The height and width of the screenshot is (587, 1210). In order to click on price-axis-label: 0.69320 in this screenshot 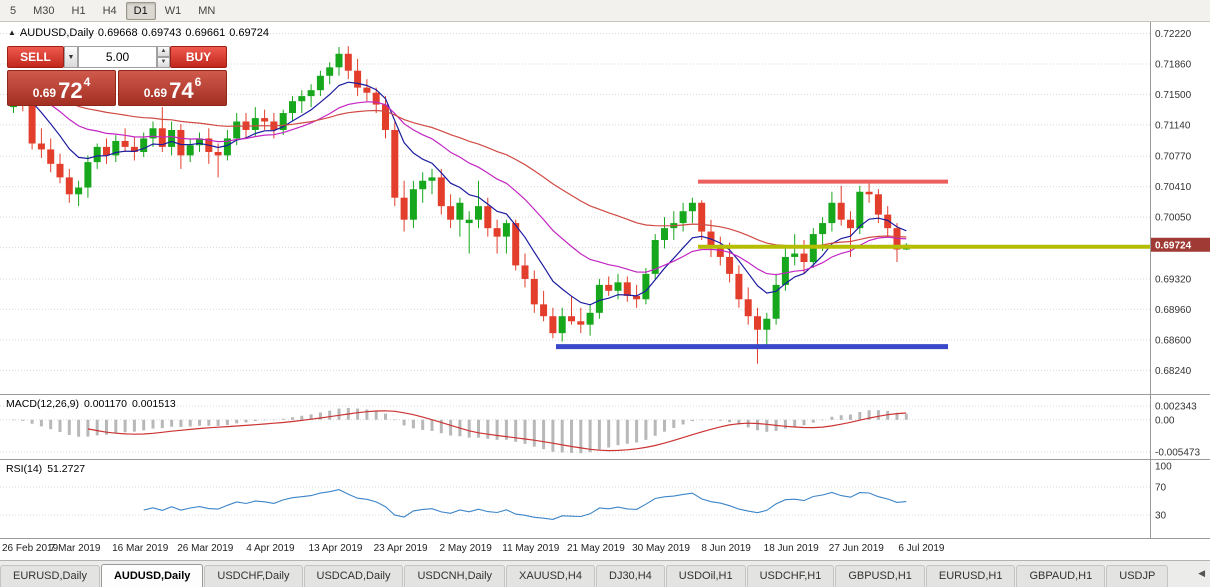, I will do `click(1173, 279)`.